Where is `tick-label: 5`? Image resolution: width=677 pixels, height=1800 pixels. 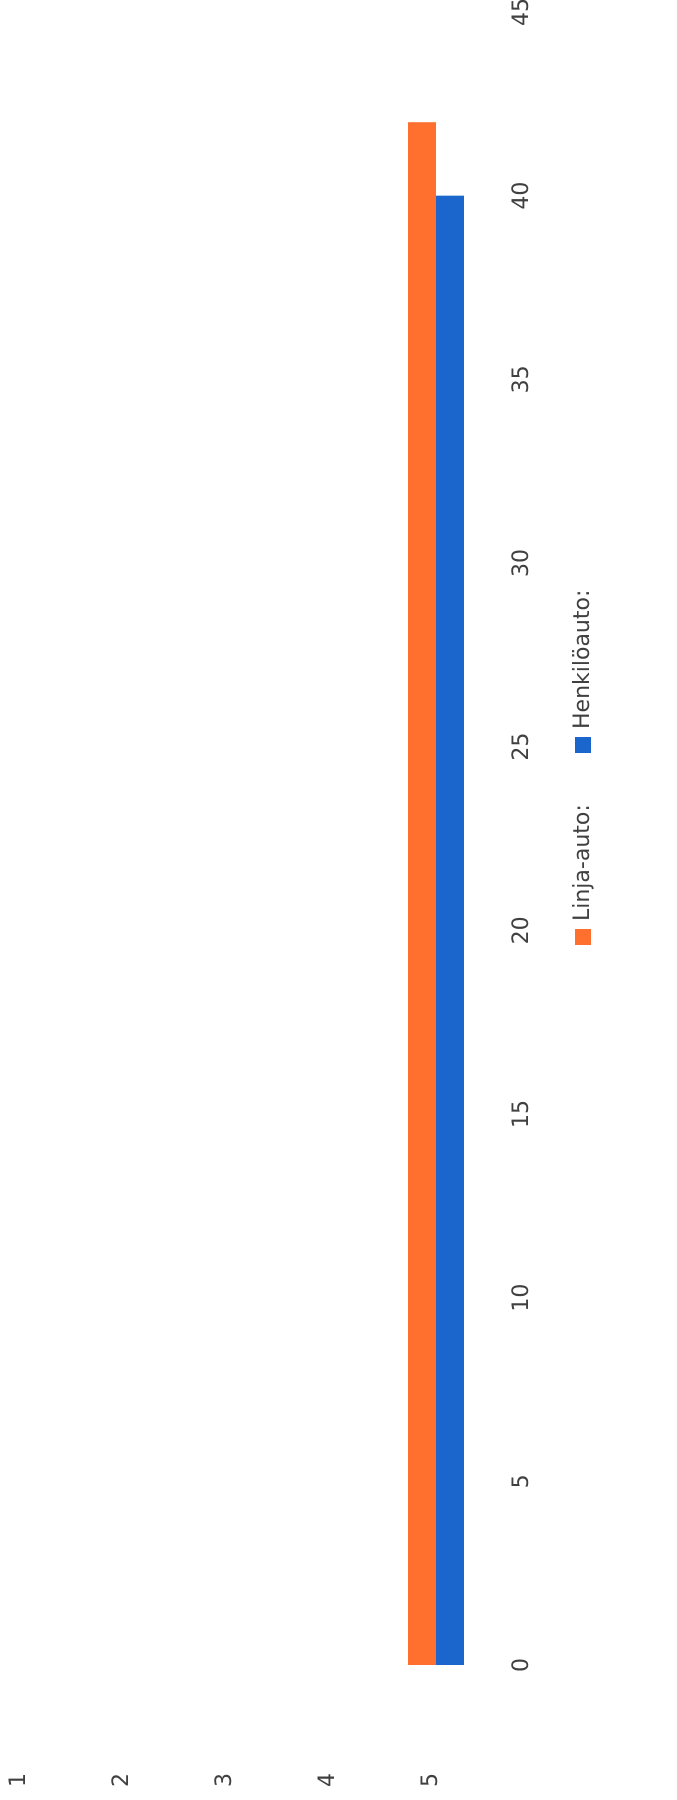 tick-label: 5 is located at coordinates (521, 1481).